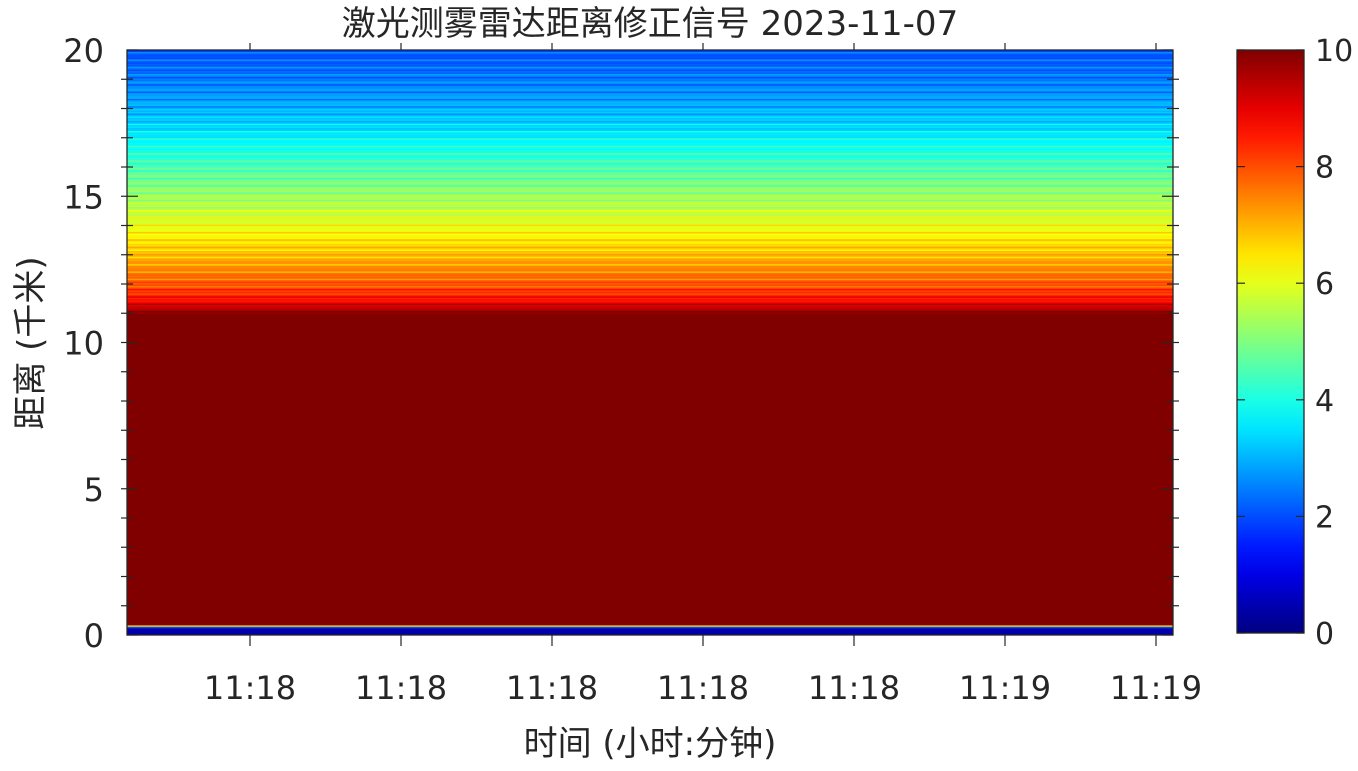 The height and width of the screenshot is (771, 1358). I want to click on y-axis-label: 距离 (千米), so click(31, 342).